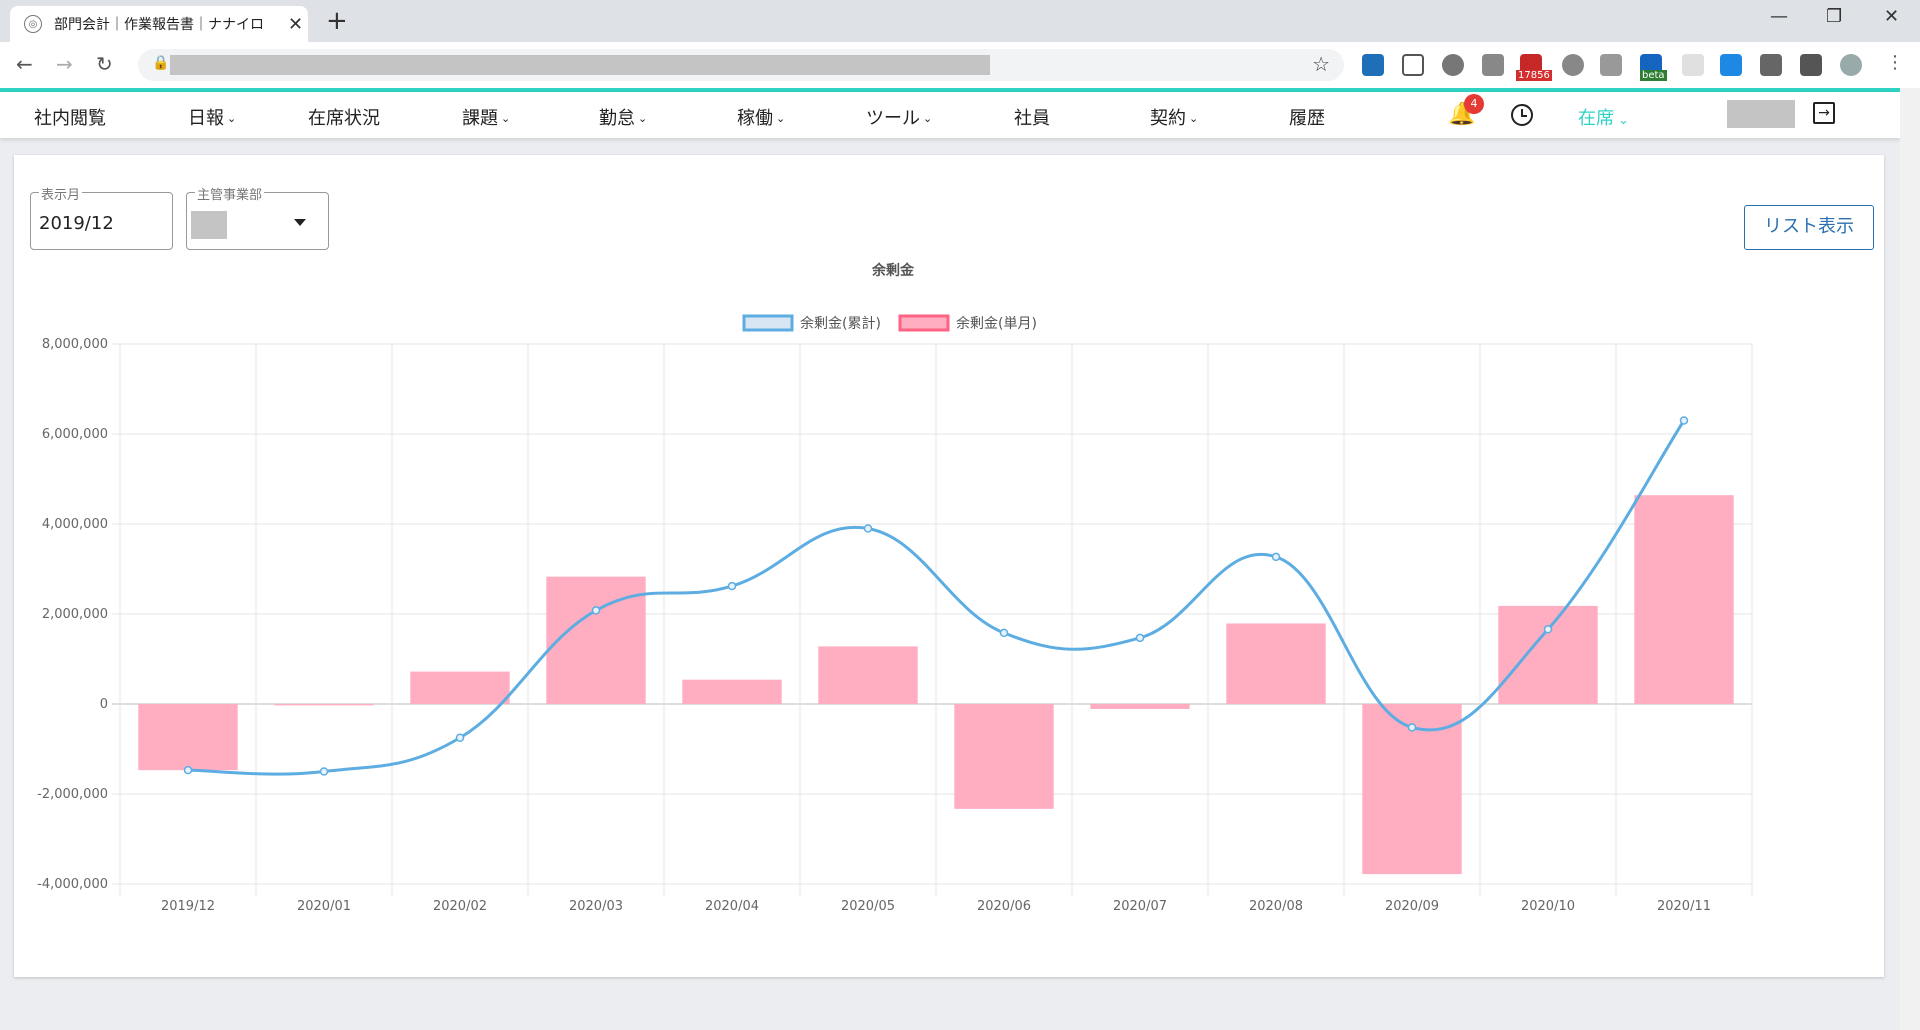 This screenshot has height=1030, width=1920. What do you see at coordinates (1761, 114) in the screenshot?
I see `user-name-redacted` at bounding box center [1761, 114].